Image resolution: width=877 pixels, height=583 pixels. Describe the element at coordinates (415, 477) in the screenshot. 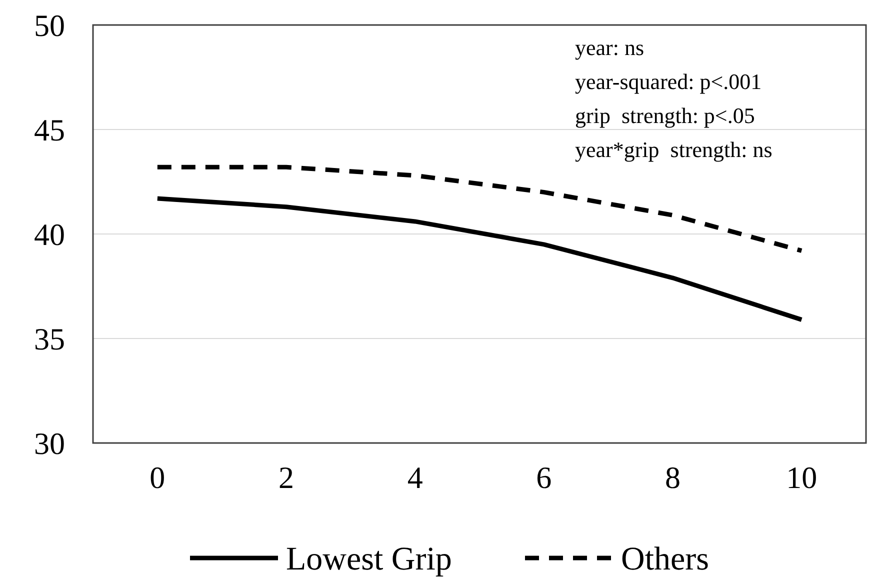

I see `x-tick-label: 4` at that location.